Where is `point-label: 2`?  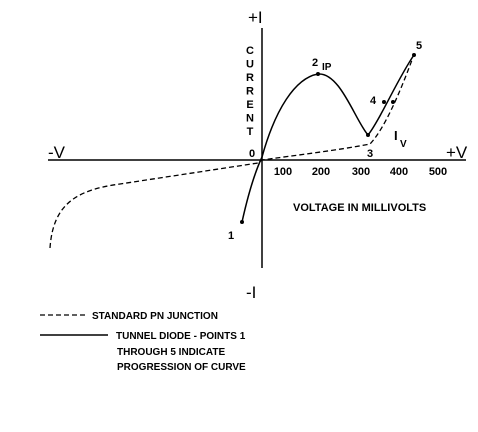 point-label: 2 is located at coordinates (315, 63).